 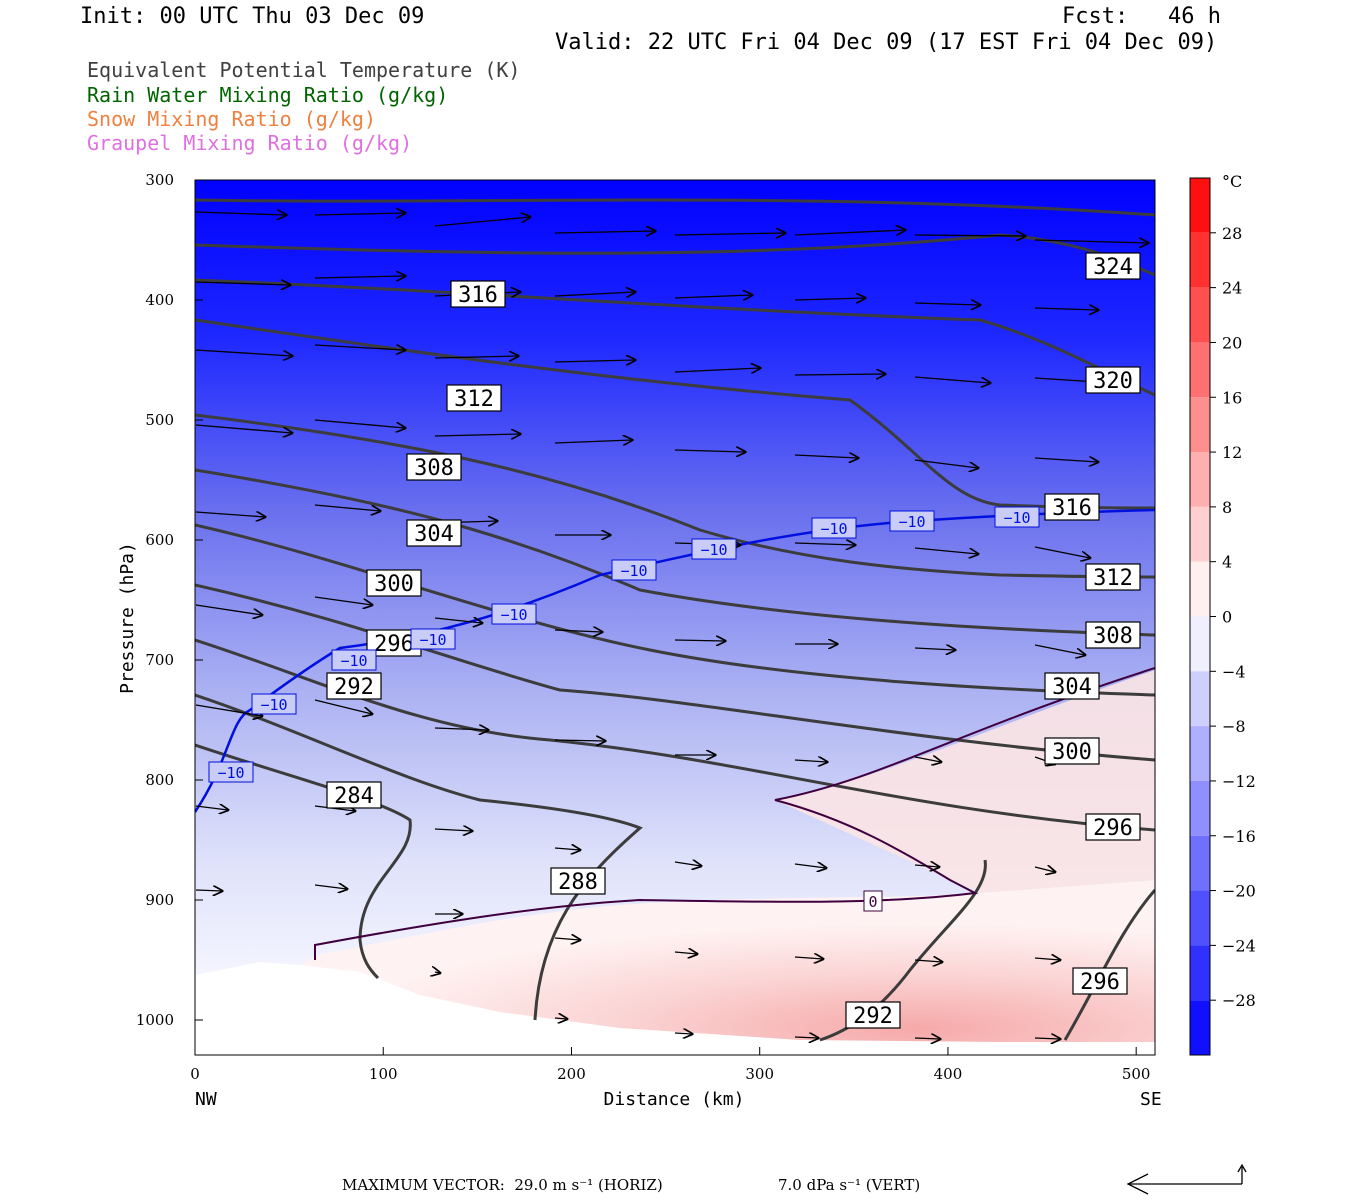 I want to click on terrain, so click(x=675, y=1008).